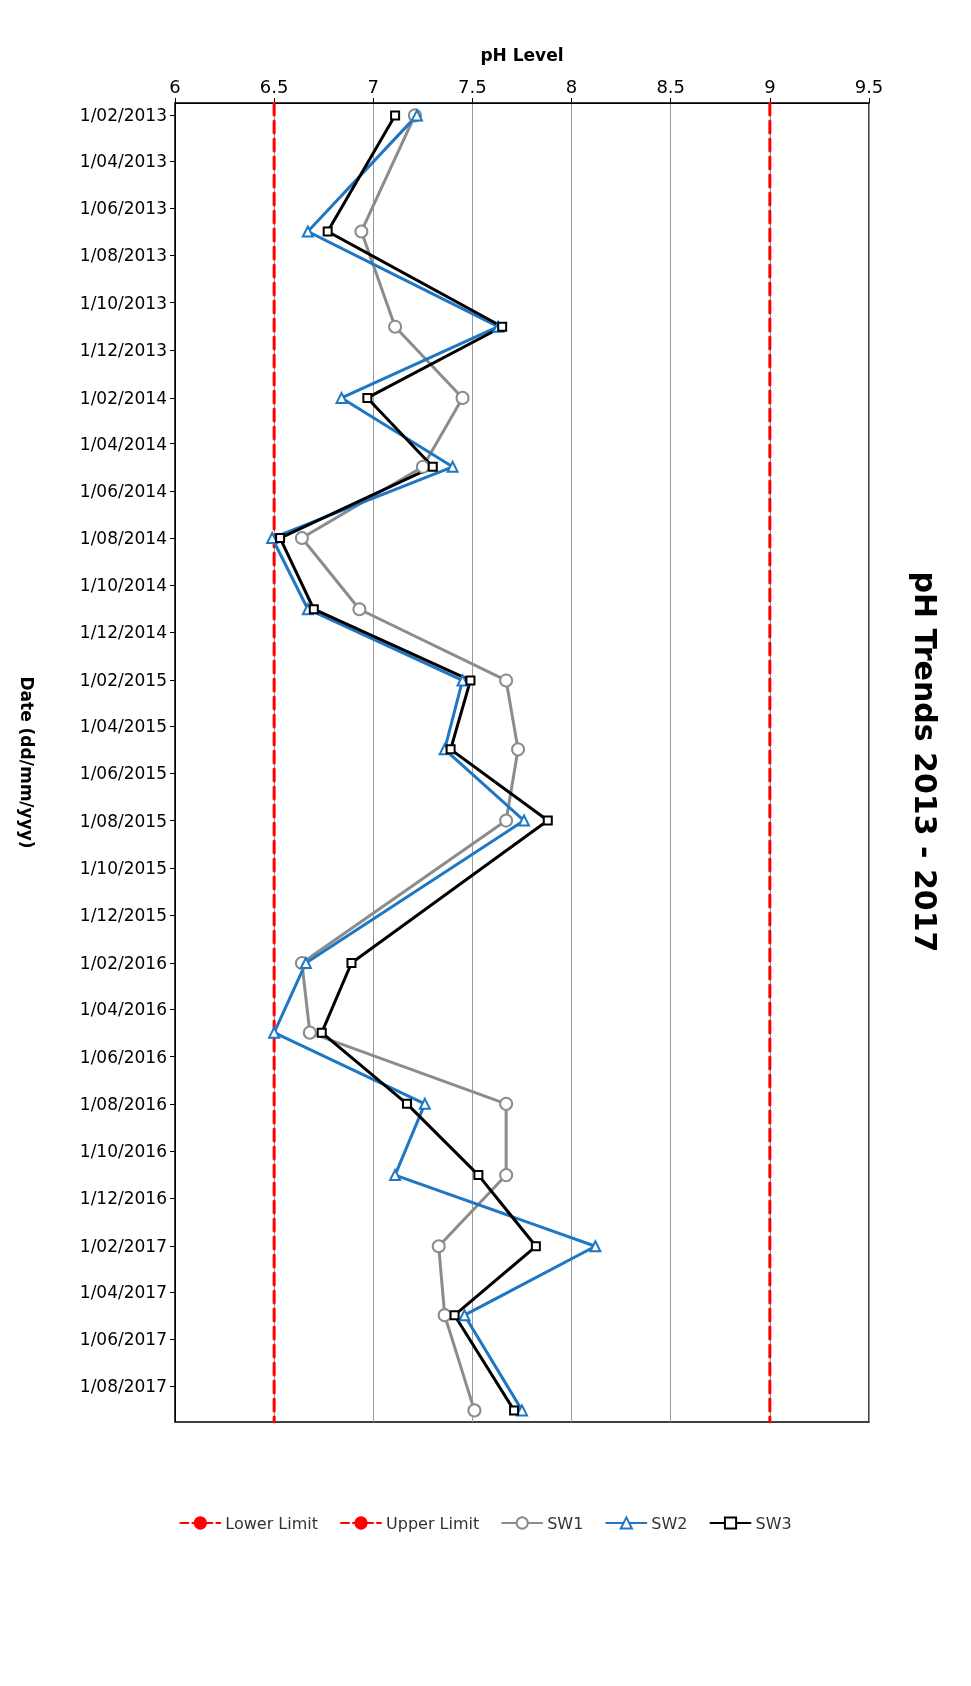 This screenshot has height=1686, width=971. I want to click on text: pH Trends 2013 - 2017, so click(925, 762).